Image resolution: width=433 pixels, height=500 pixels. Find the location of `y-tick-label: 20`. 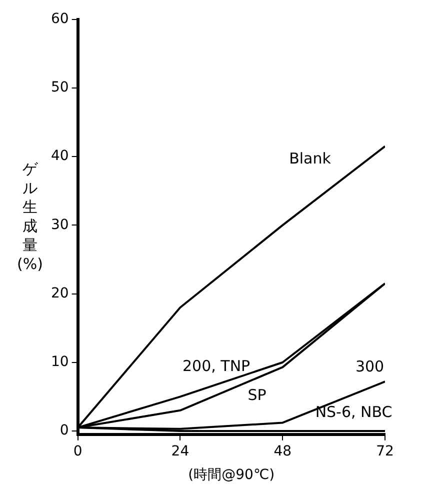

y-tick-label: 20 is located at coordinates (59, 293).